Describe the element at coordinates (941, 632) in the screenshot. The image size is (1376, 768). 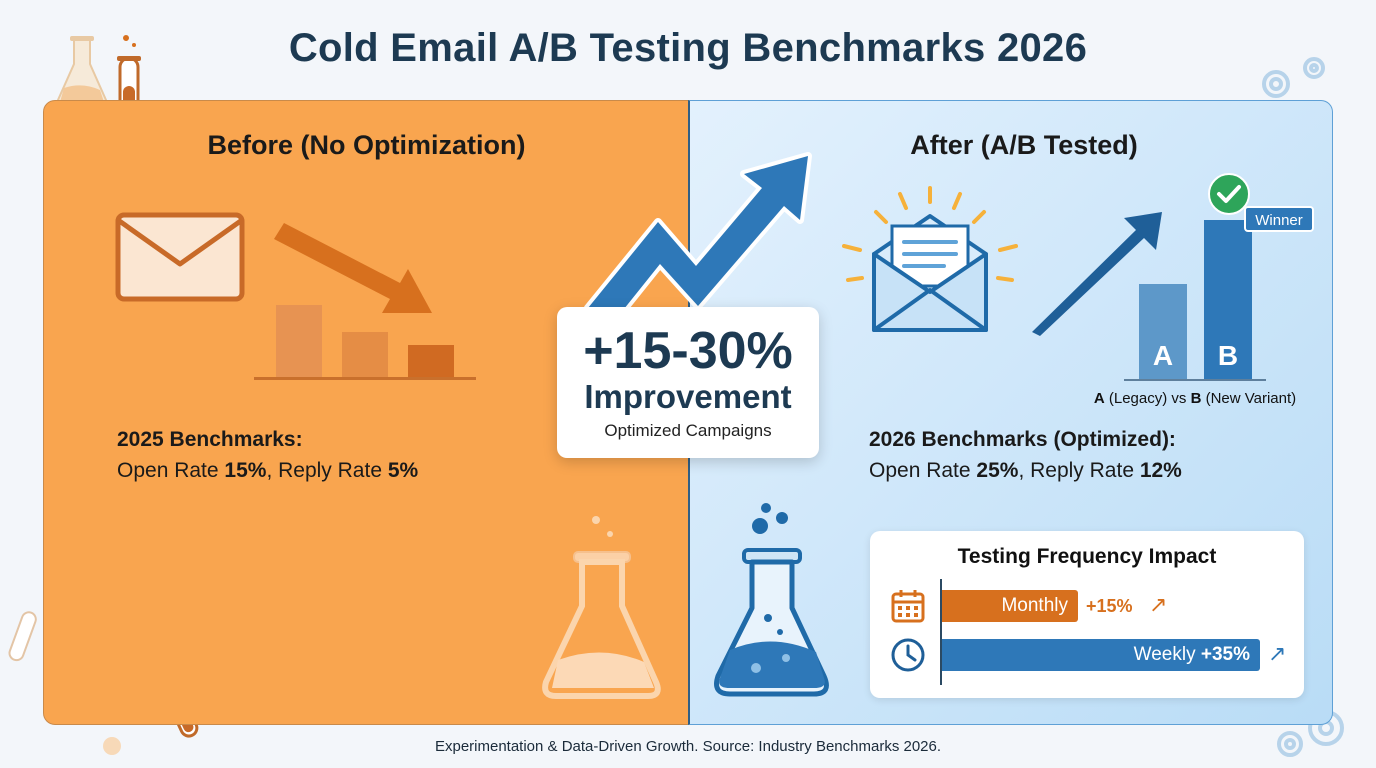
I see `frequency-axis` at that location.